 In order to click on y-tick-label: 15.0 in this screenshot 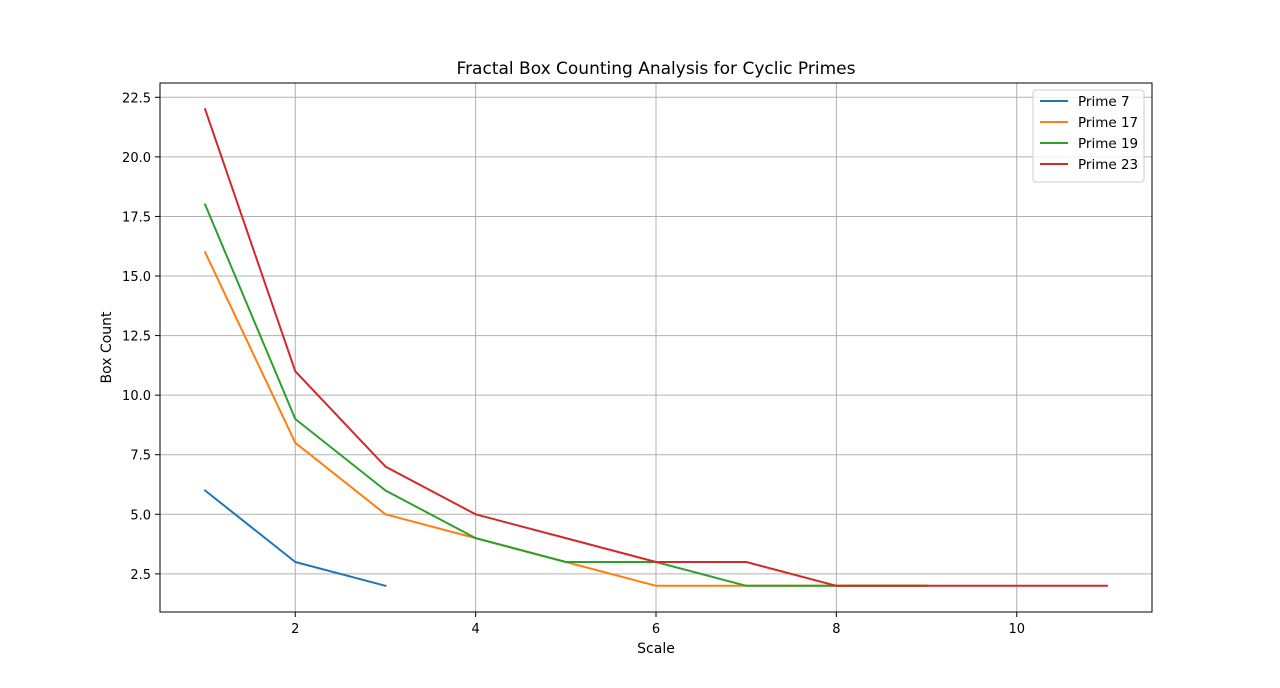, I will do `click(136, 277)`.